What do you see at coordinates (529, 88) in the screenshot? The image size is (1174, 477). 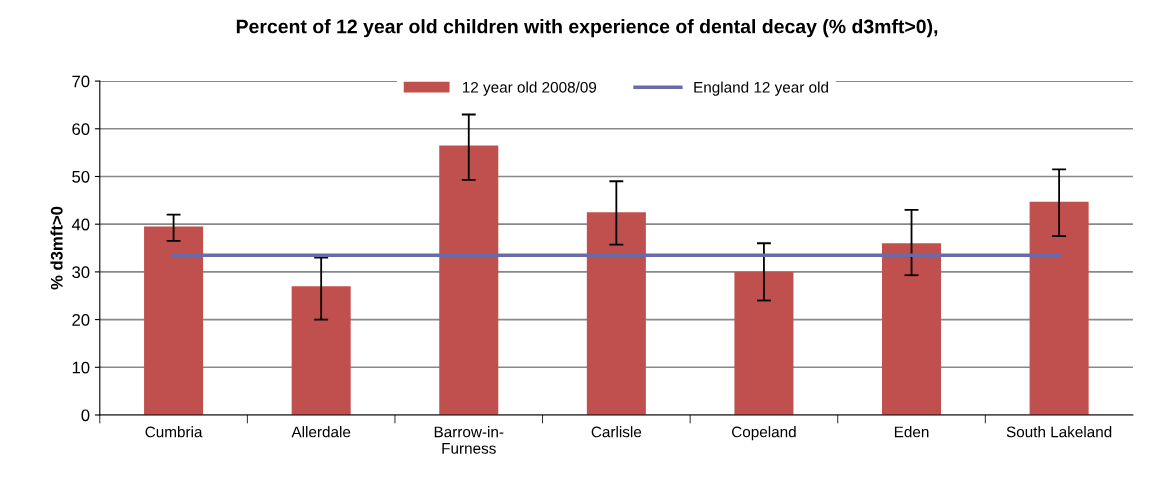 I see `legend-label: 12 year old 2008/09` at bounding box center [529, 88].